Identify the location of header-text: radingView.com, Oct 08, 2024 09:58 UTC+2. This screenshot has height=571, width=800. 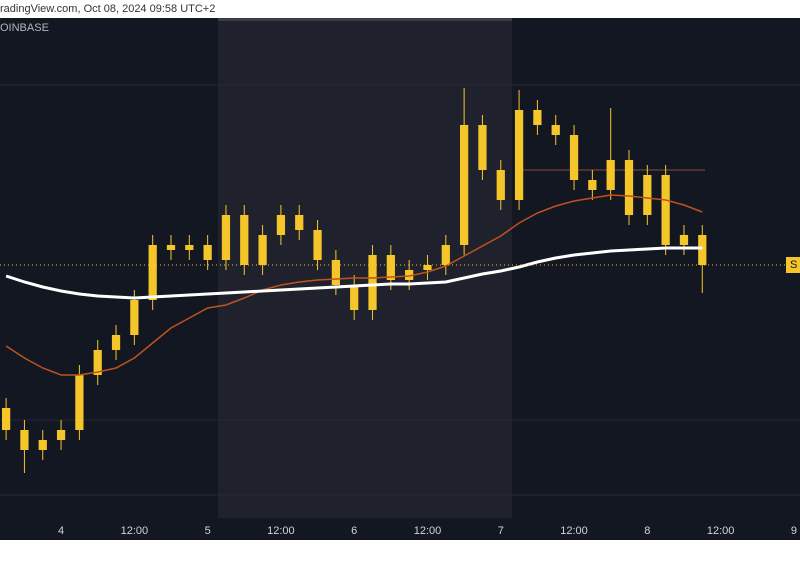
(107, 9).